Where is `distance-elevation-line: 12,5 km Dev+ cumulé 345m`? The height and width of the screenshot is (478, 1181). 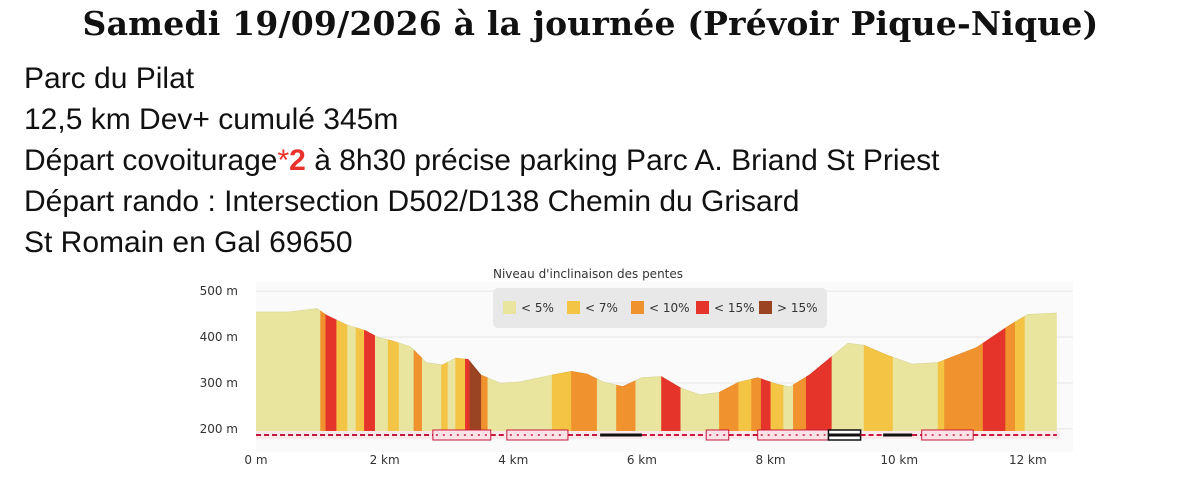
distance-elevation-line: 12,5 km Dev+ cumulé 345m is located at coordinates (211, 119).